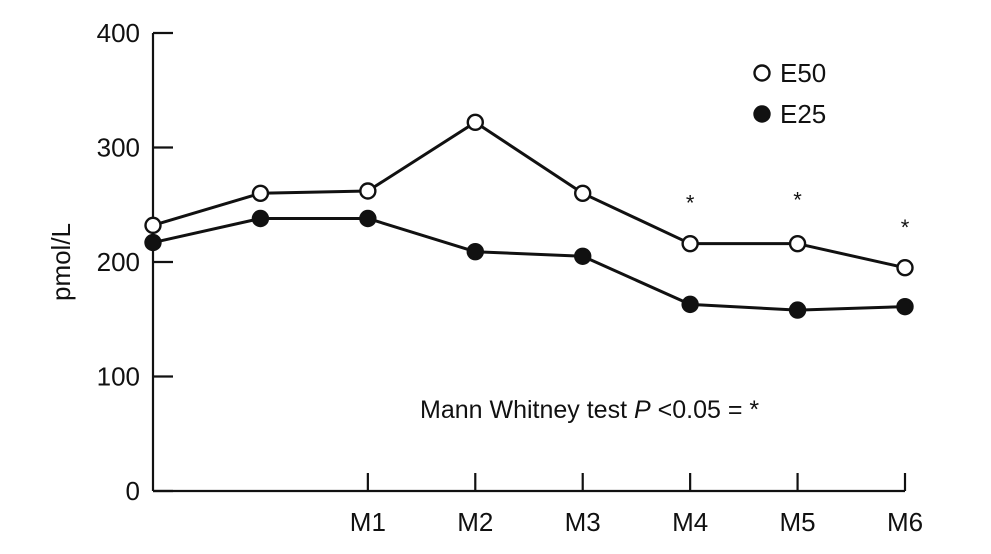 This screenshot has height=554, width=991. What do you see at coordinates (798, 213) in the screenshot?
I see `significance-marks: * * *` at bounding box center [798, 213].